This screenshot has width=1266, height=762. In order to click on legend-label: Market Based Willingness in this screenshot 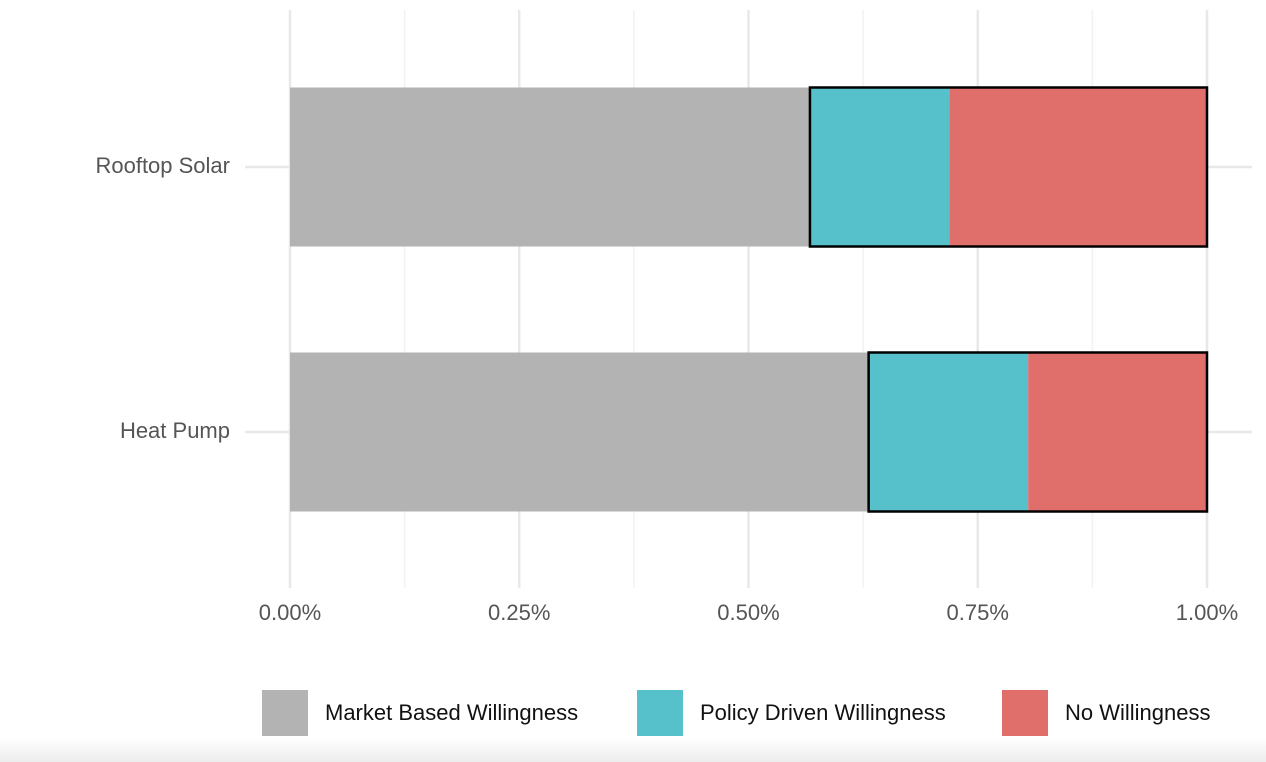, I will do `click(451, 712)`.